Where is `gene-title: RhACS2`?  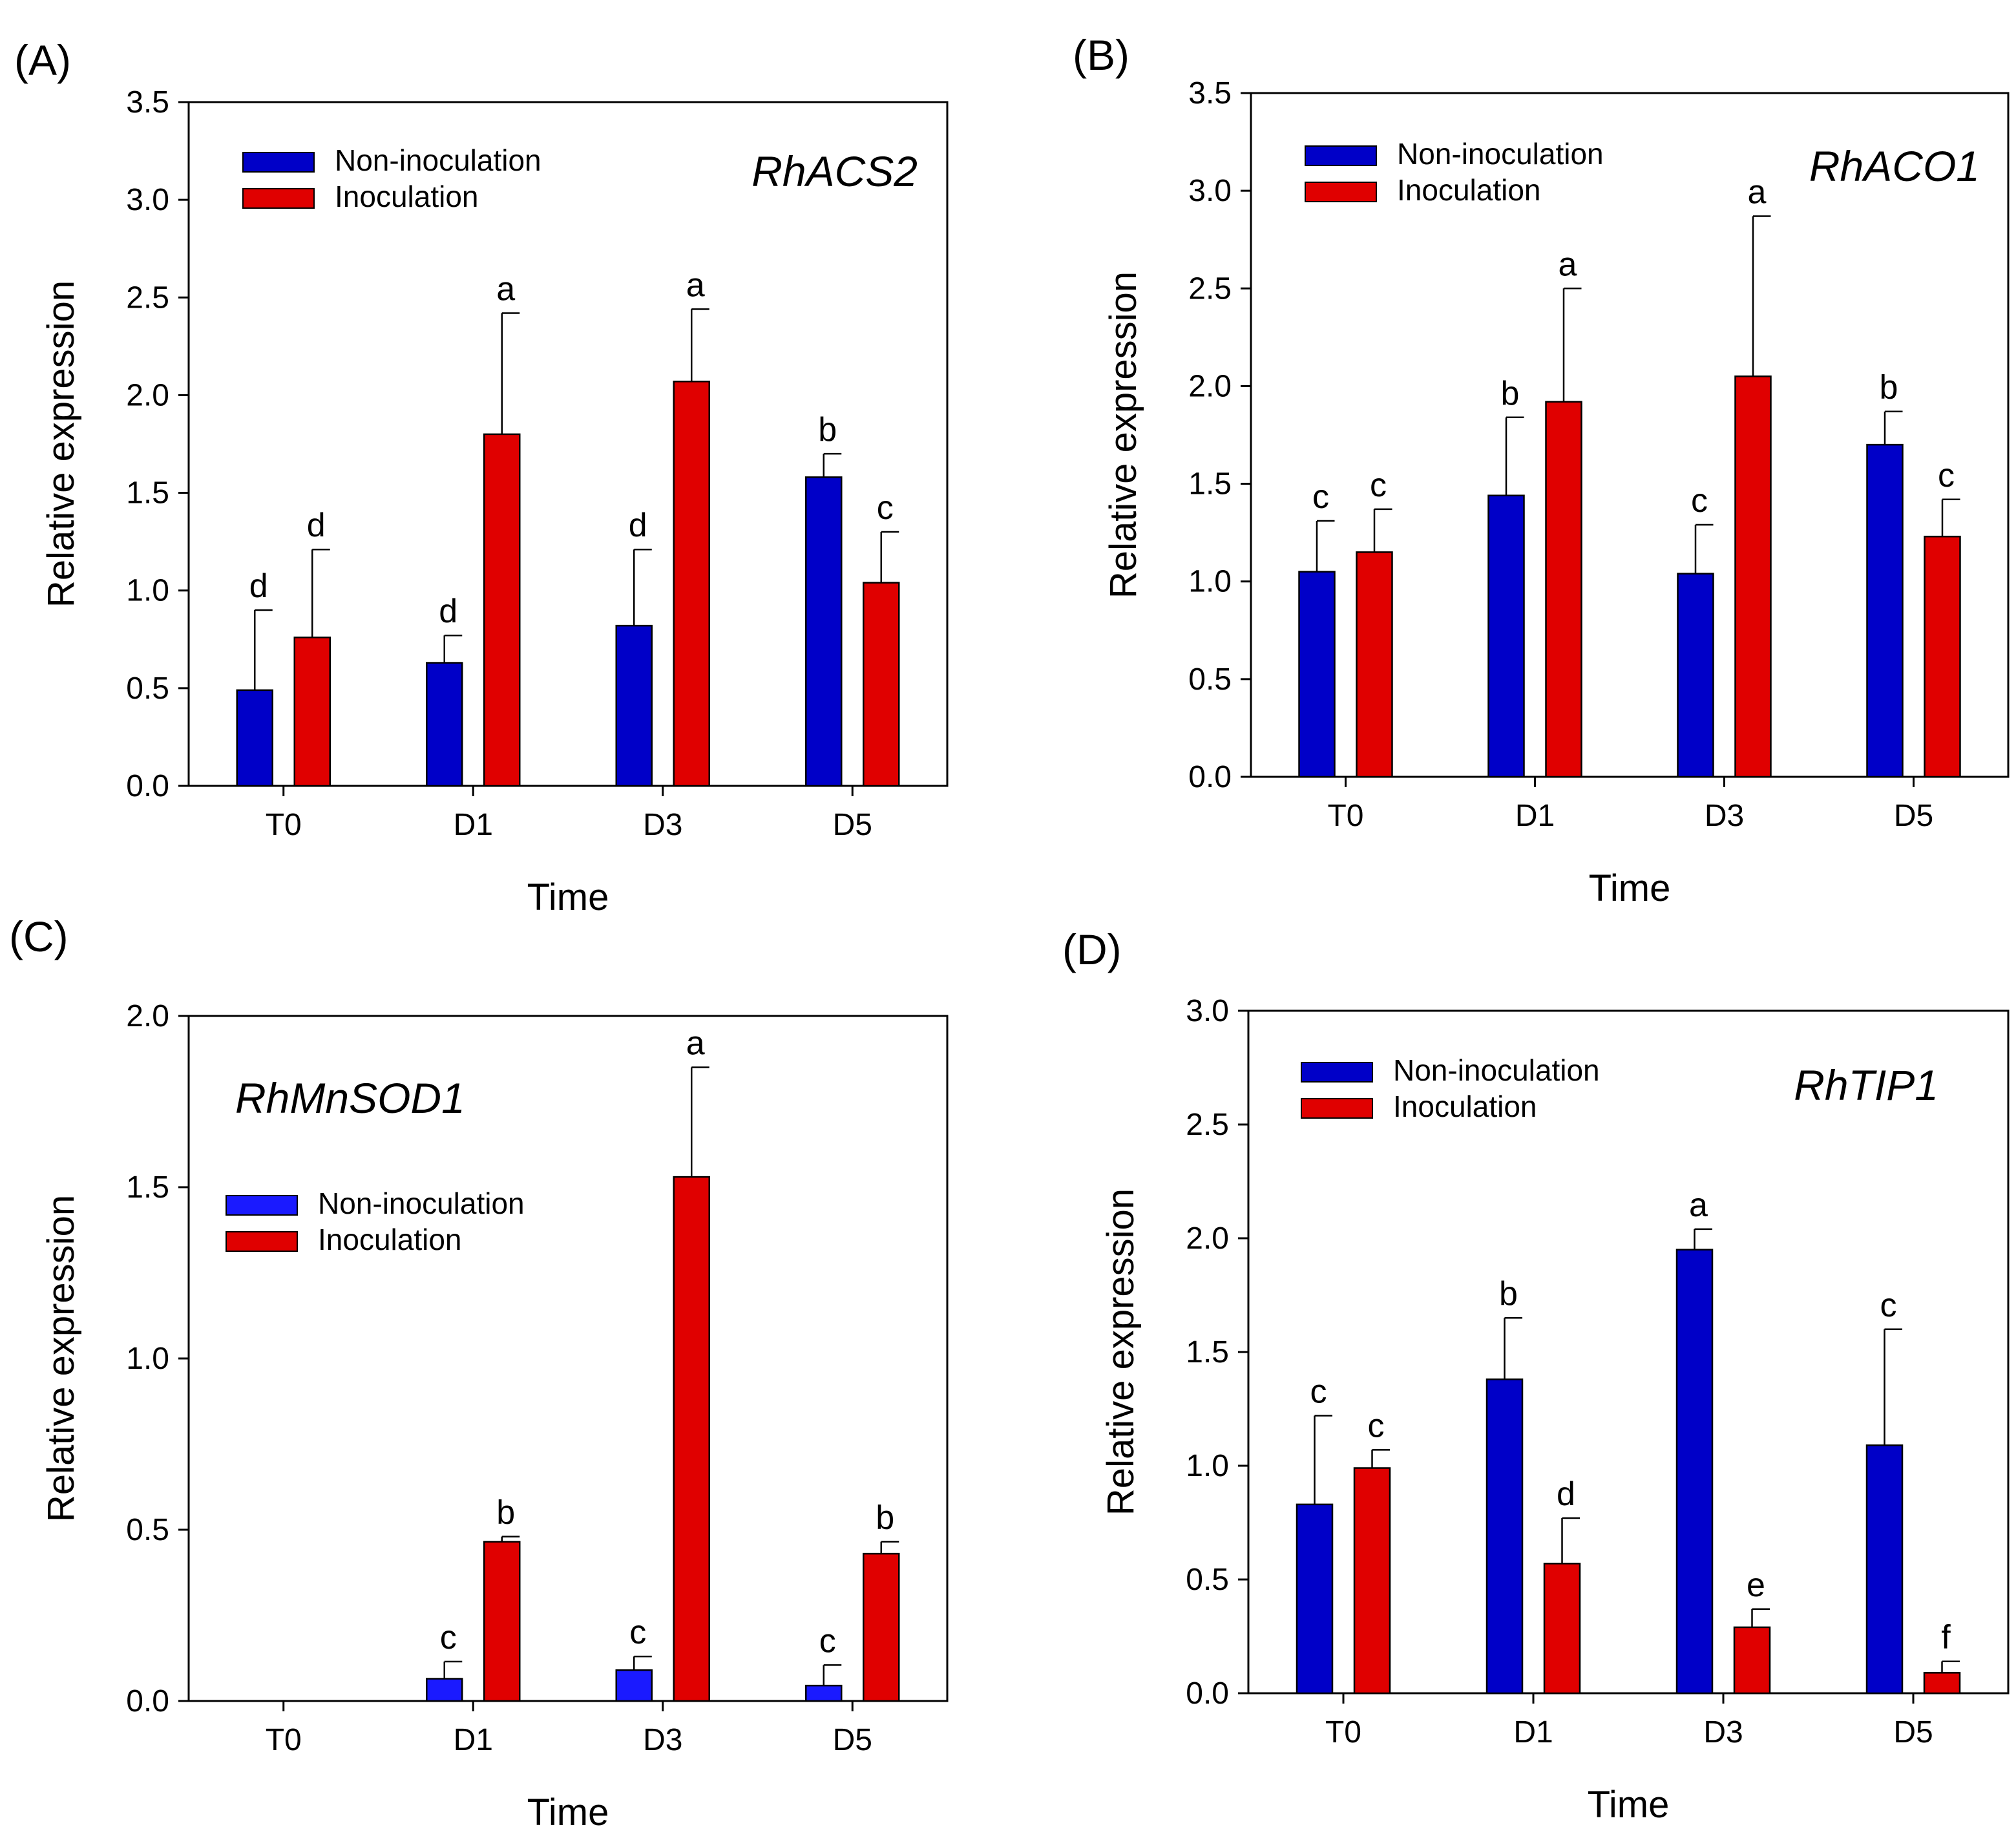 gene-title: RhACS2 is located at coordinates (834, 171).